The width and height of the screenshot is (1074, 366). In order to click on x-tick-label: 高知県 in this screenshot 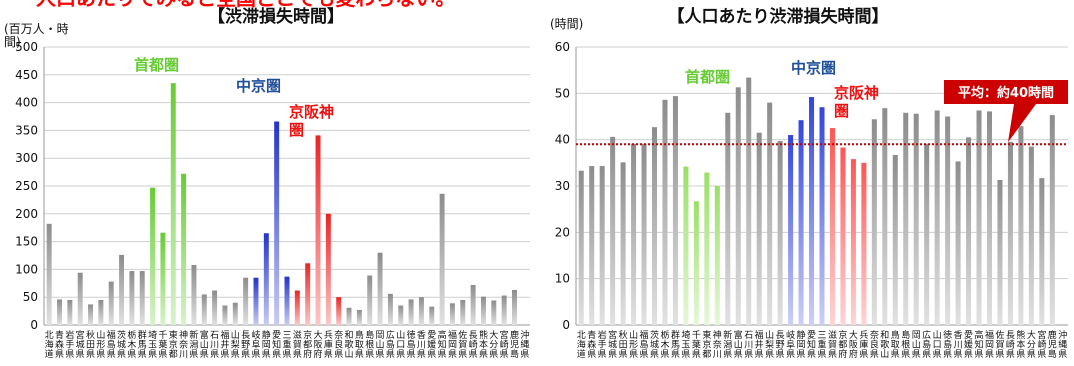, I will do `click(442, 344)`.